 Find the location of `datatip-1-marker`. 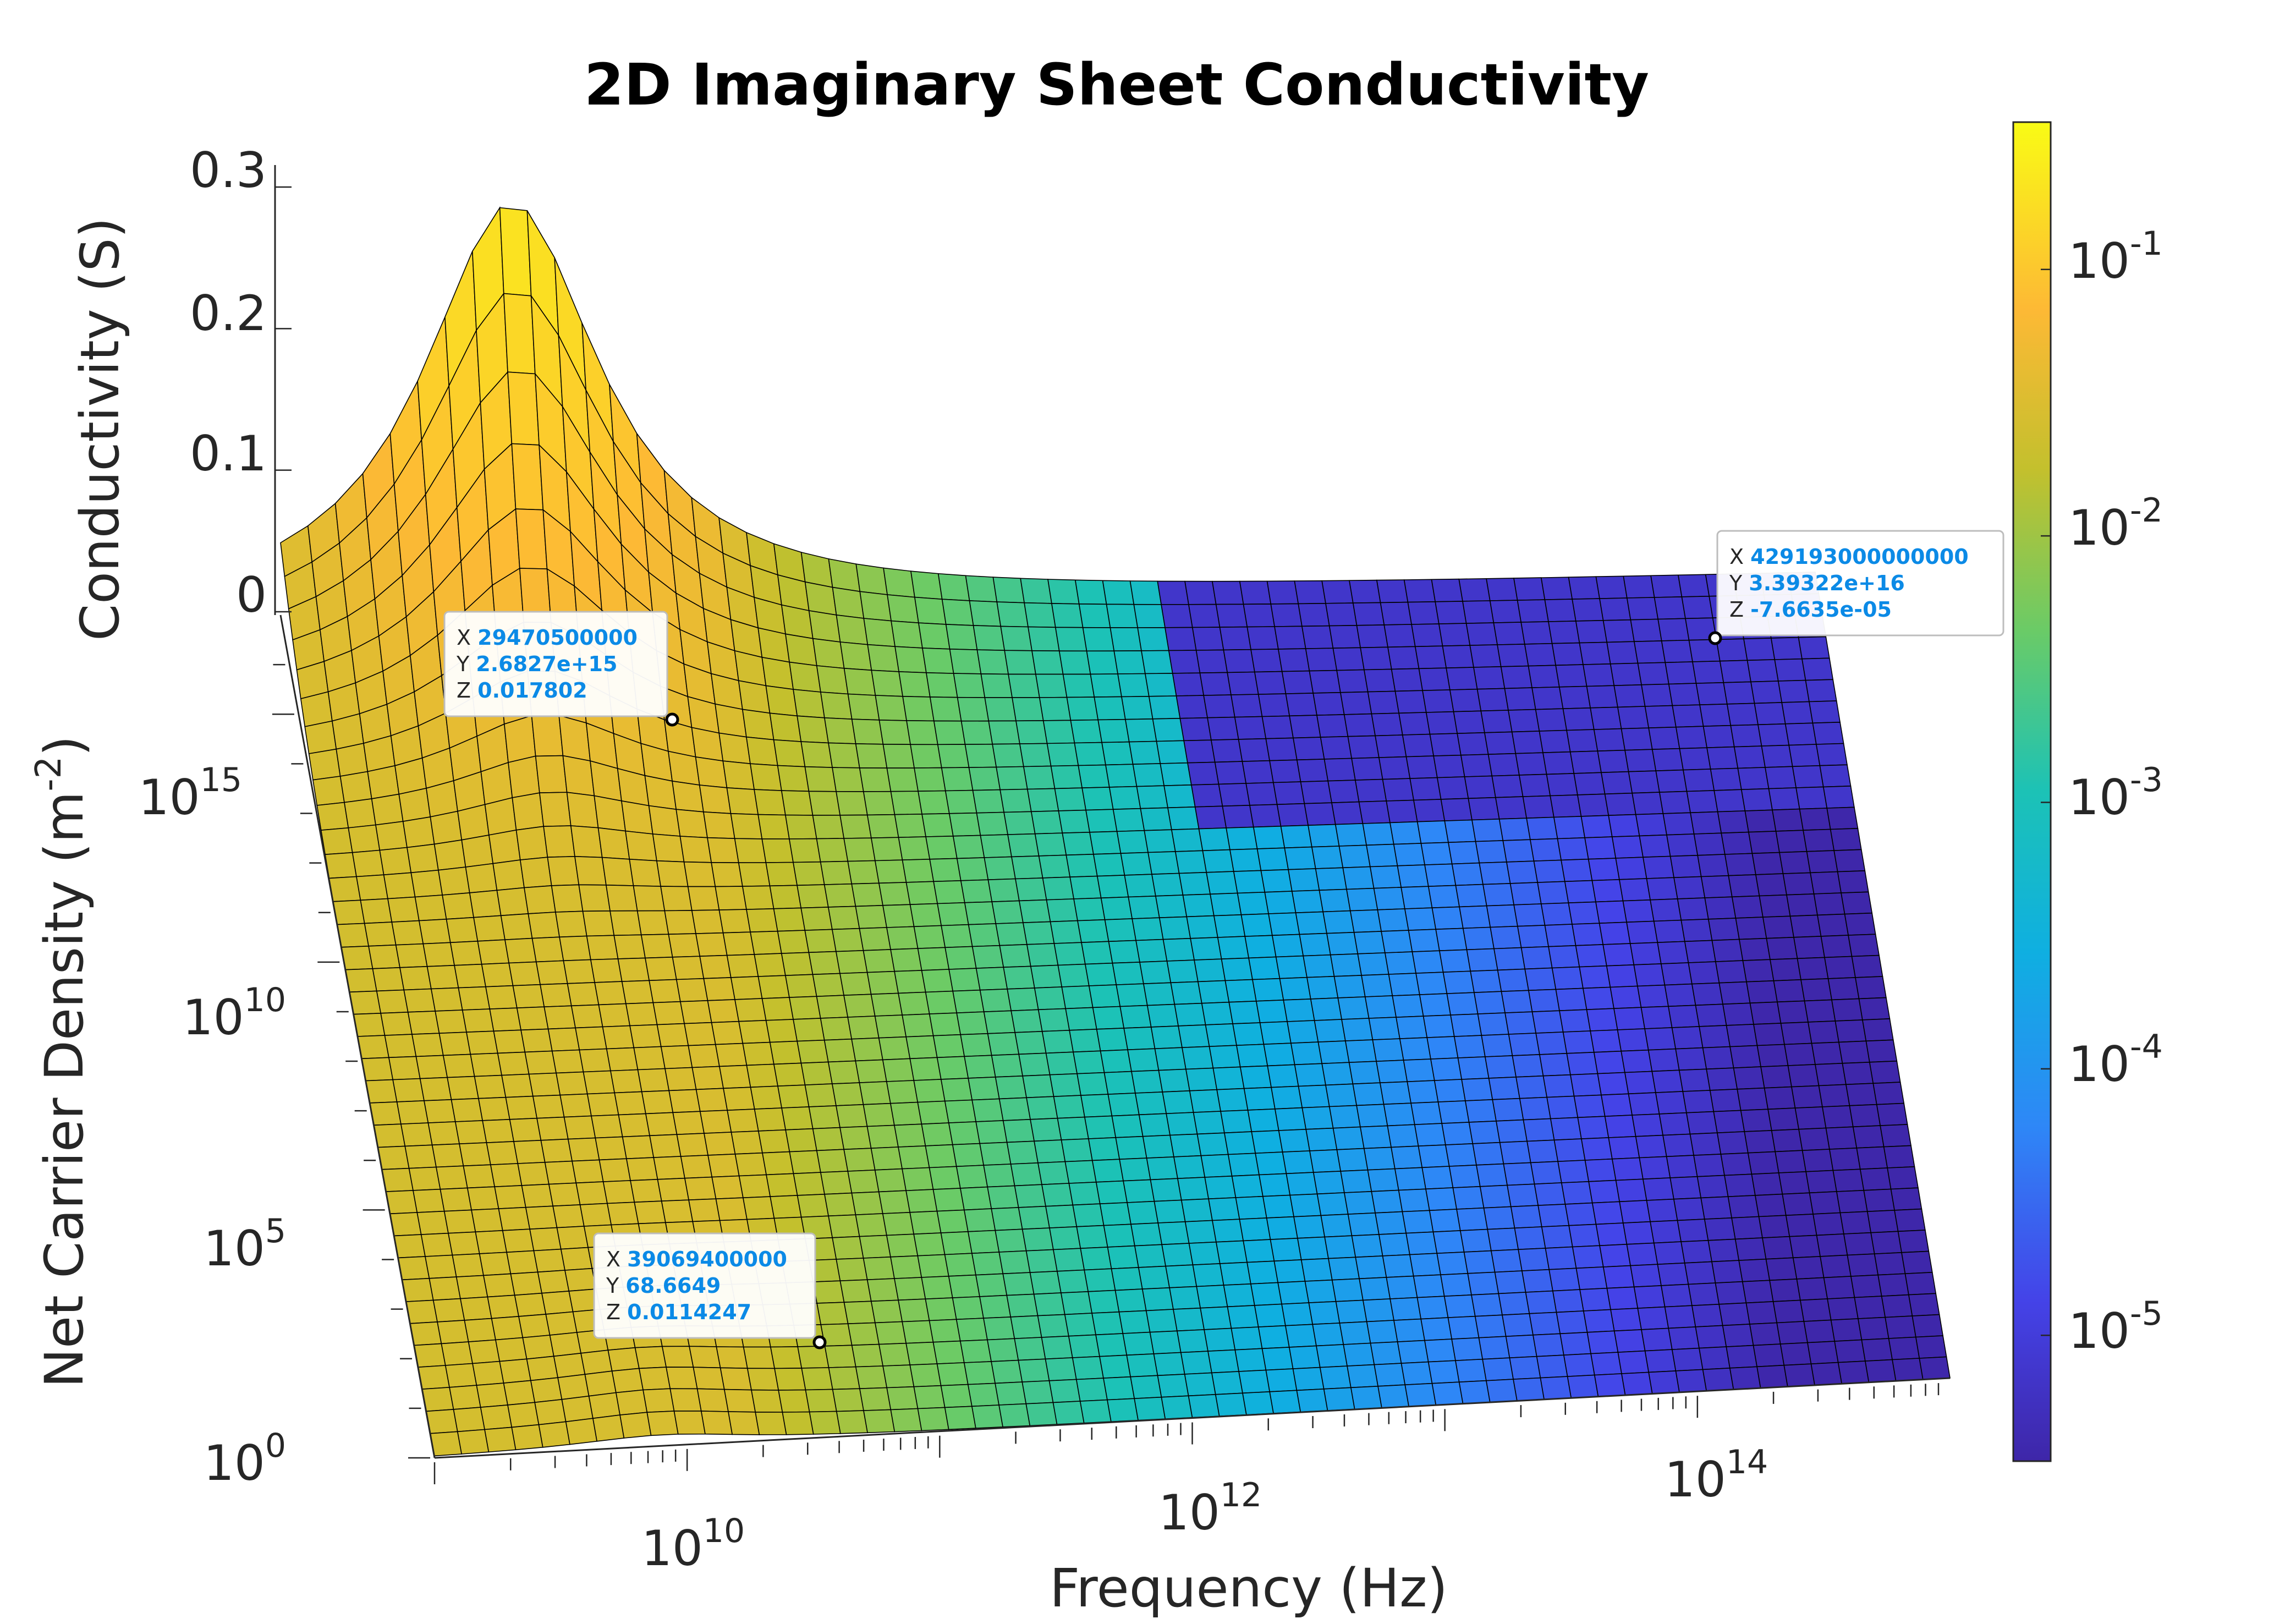

datatip-1-marker is located at coordinates (672, 719).